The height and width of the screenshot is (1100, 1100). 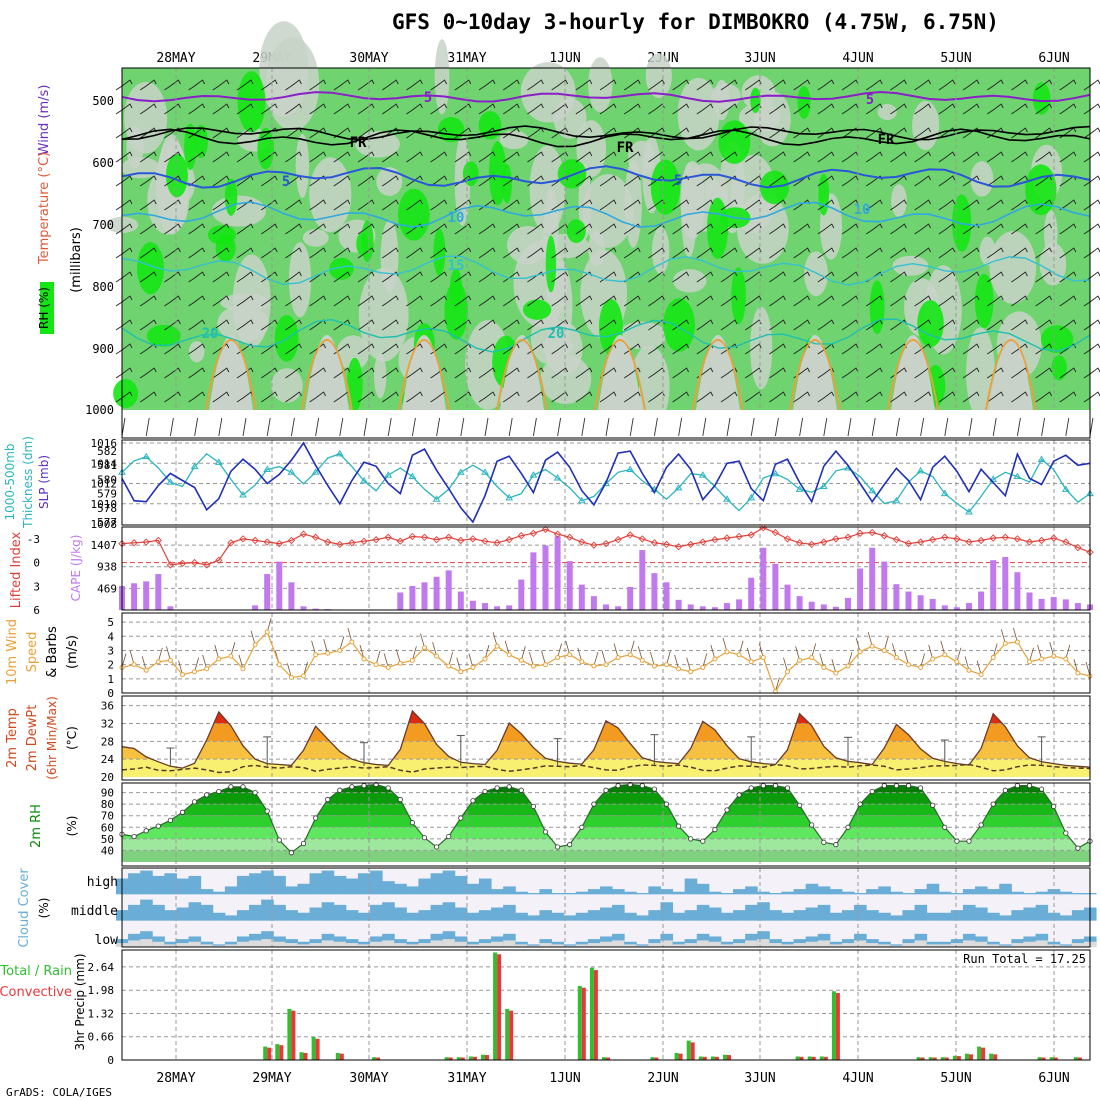 What do you see at coordinates (428, 98) in the screenshot?
I see `contour-label: 5` at bounding box center [428, 98].